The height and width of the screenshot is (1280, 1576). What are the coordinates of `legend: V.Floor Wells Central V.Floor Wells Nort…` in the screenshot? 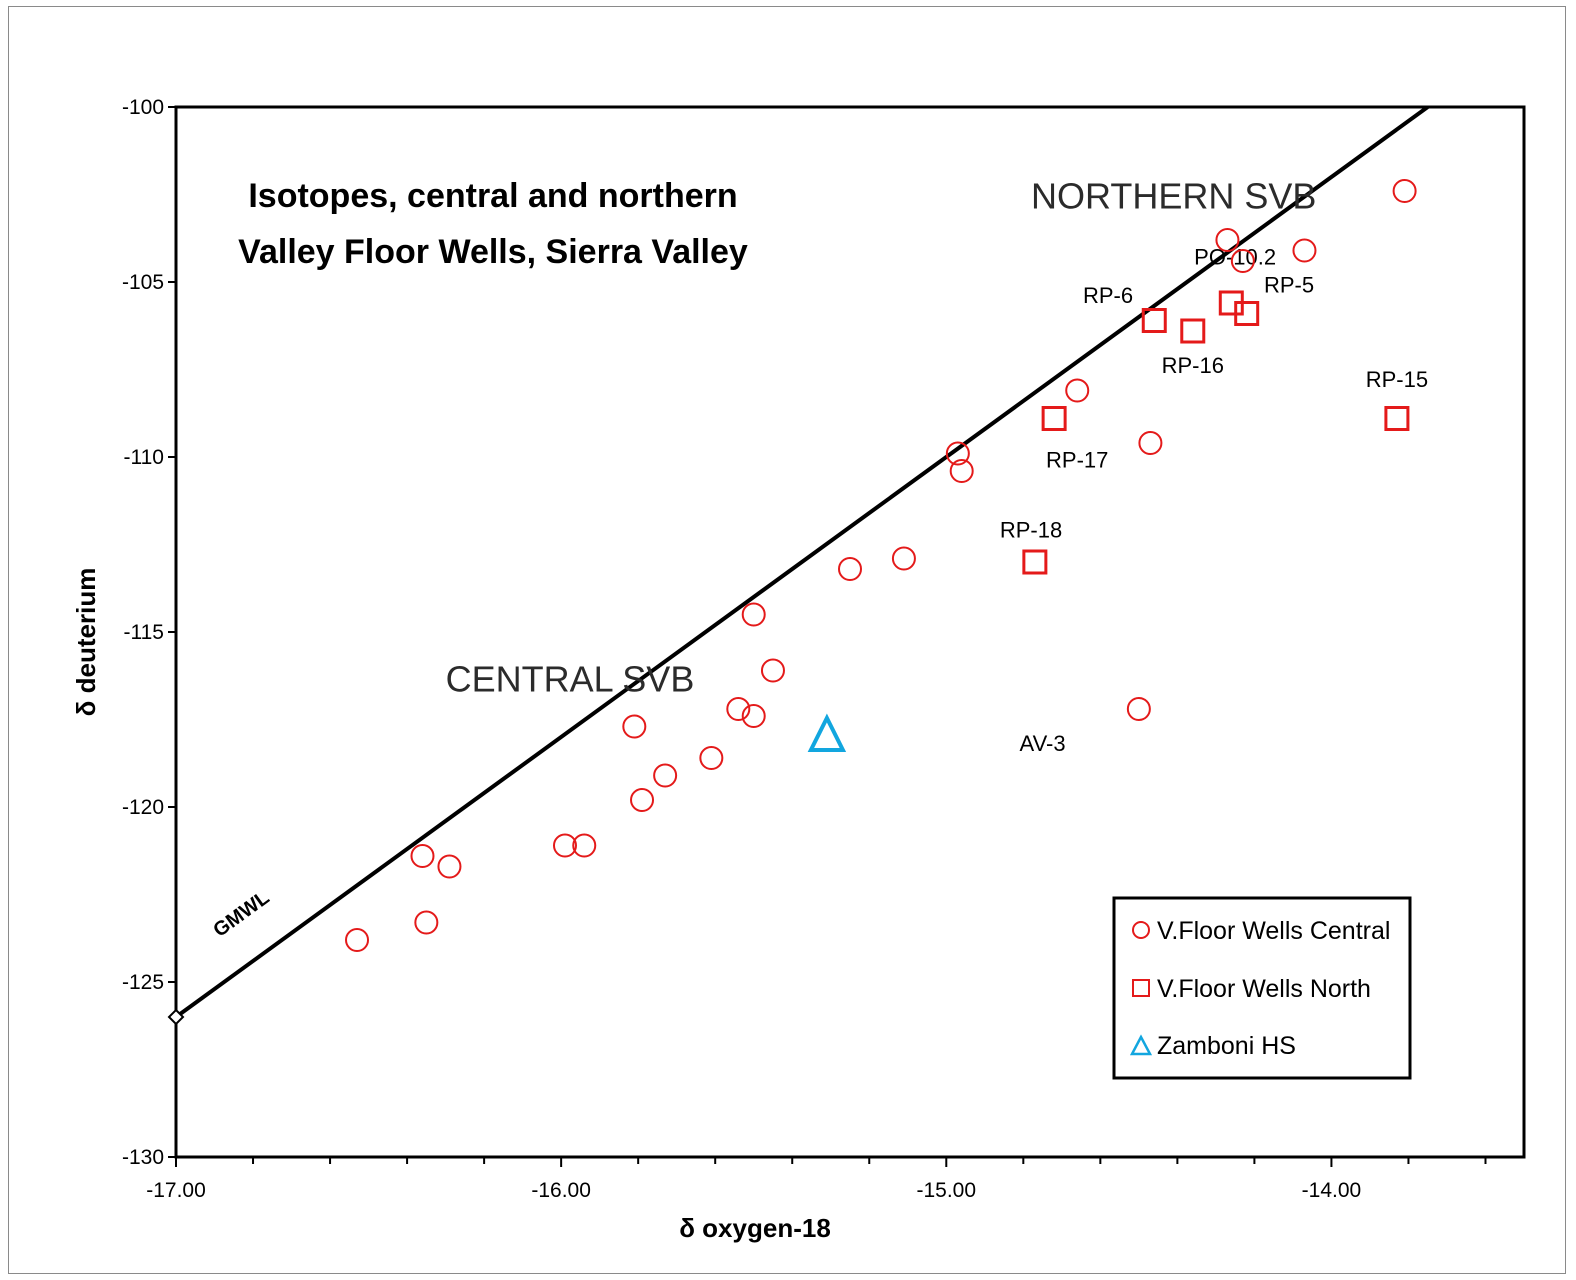 It's located at (1262, 988).